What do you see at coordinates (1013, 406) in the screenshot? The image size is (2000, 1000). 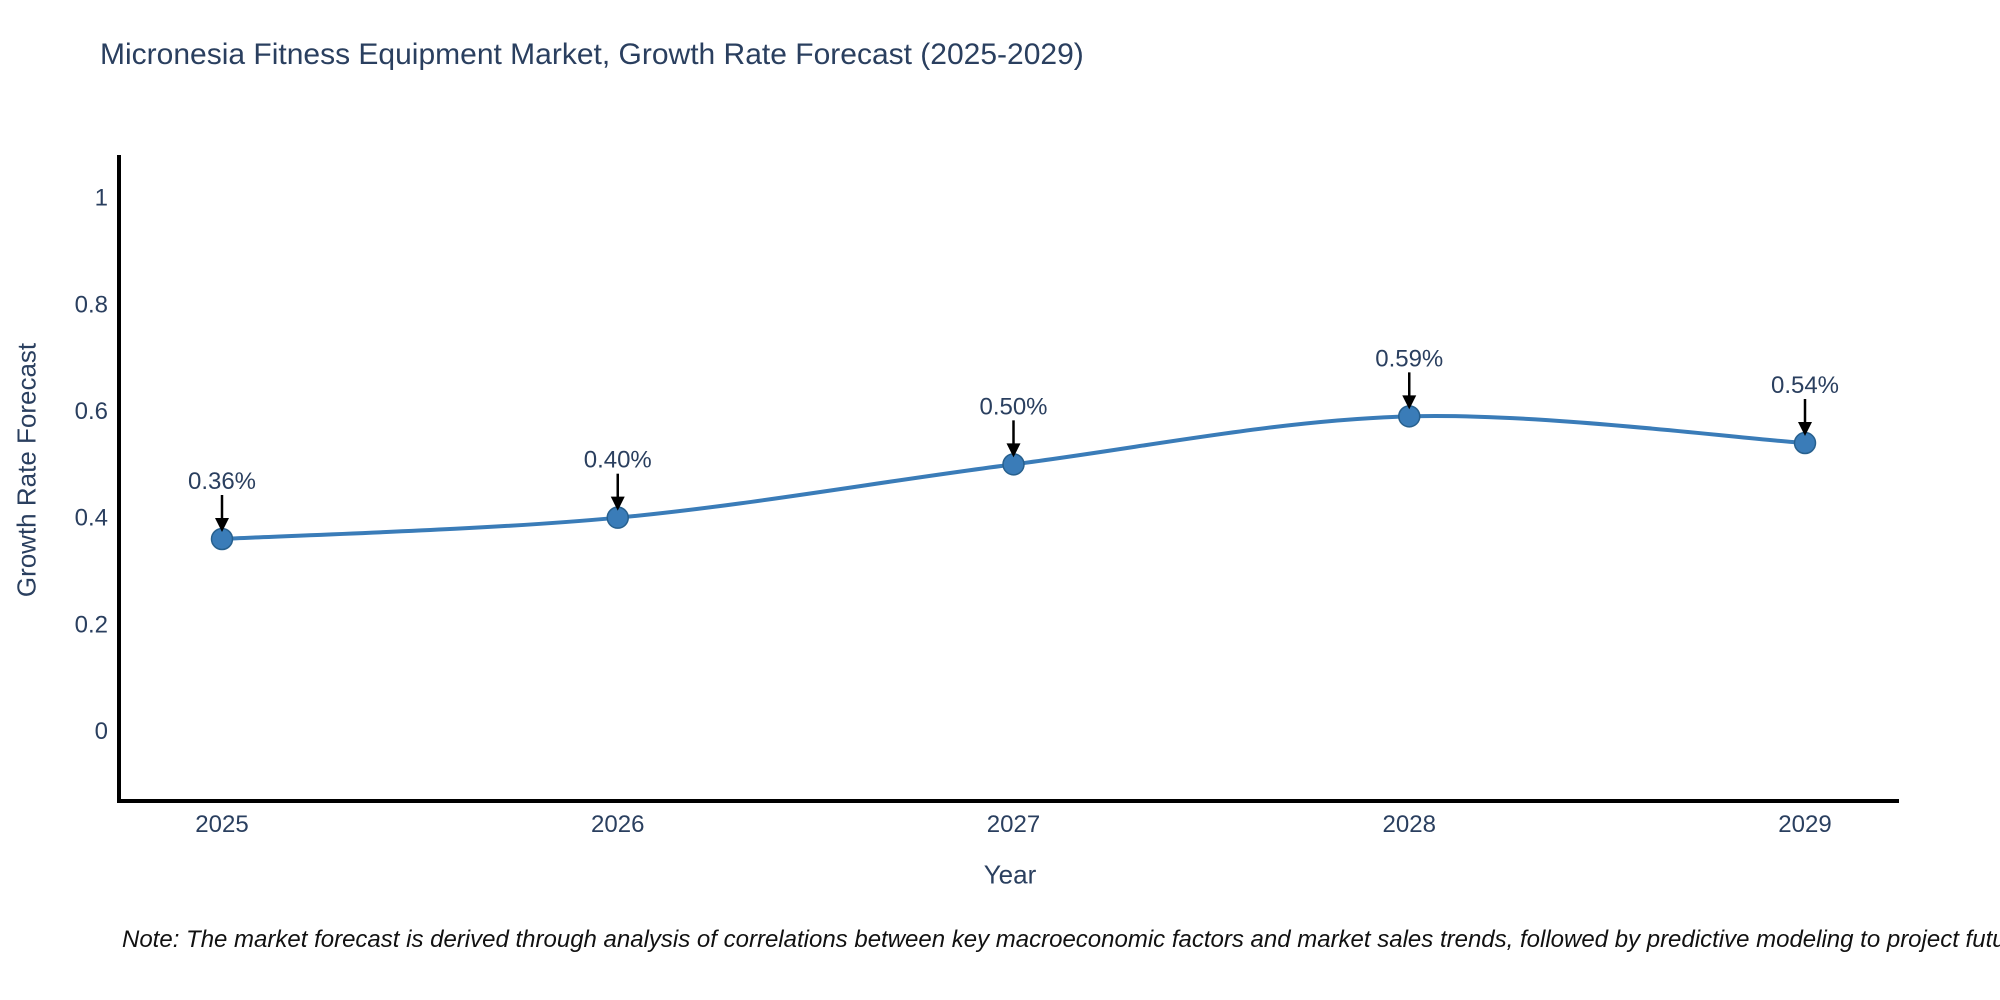 I see `point-annotation-label: 0.50%` at bounding box center [1013, 406].